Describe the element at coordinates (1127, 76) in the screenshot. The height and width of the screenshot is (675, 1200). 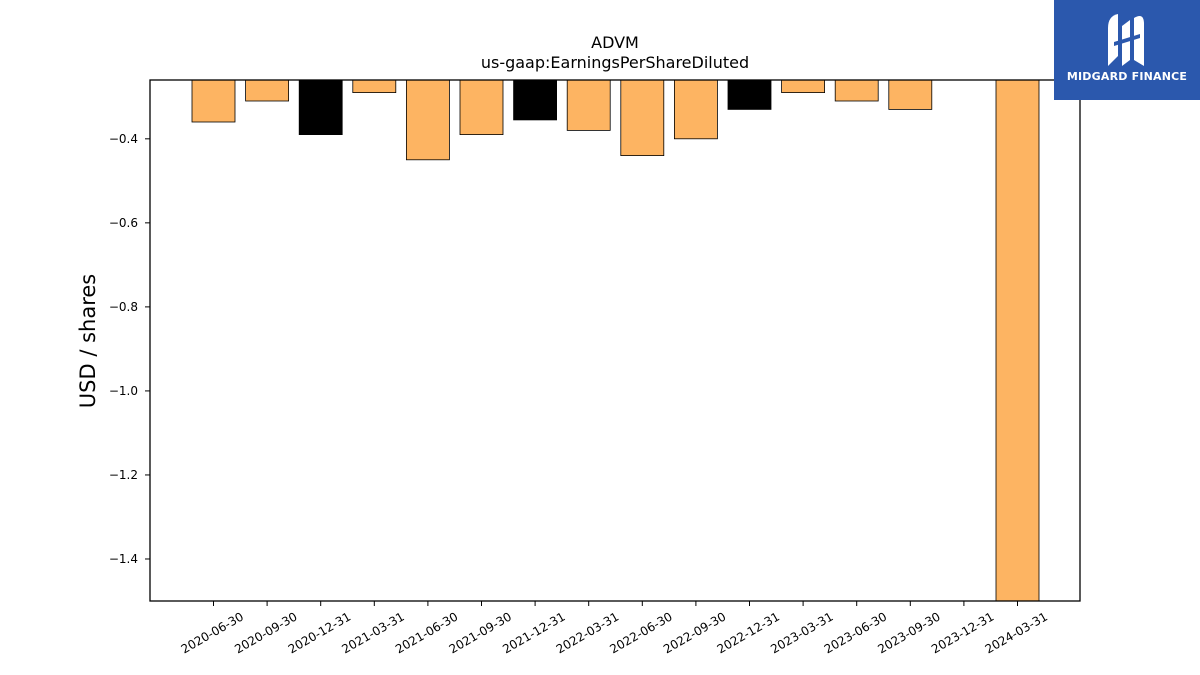
I see `brand-name: MIDGARD FINANCE` at that location.